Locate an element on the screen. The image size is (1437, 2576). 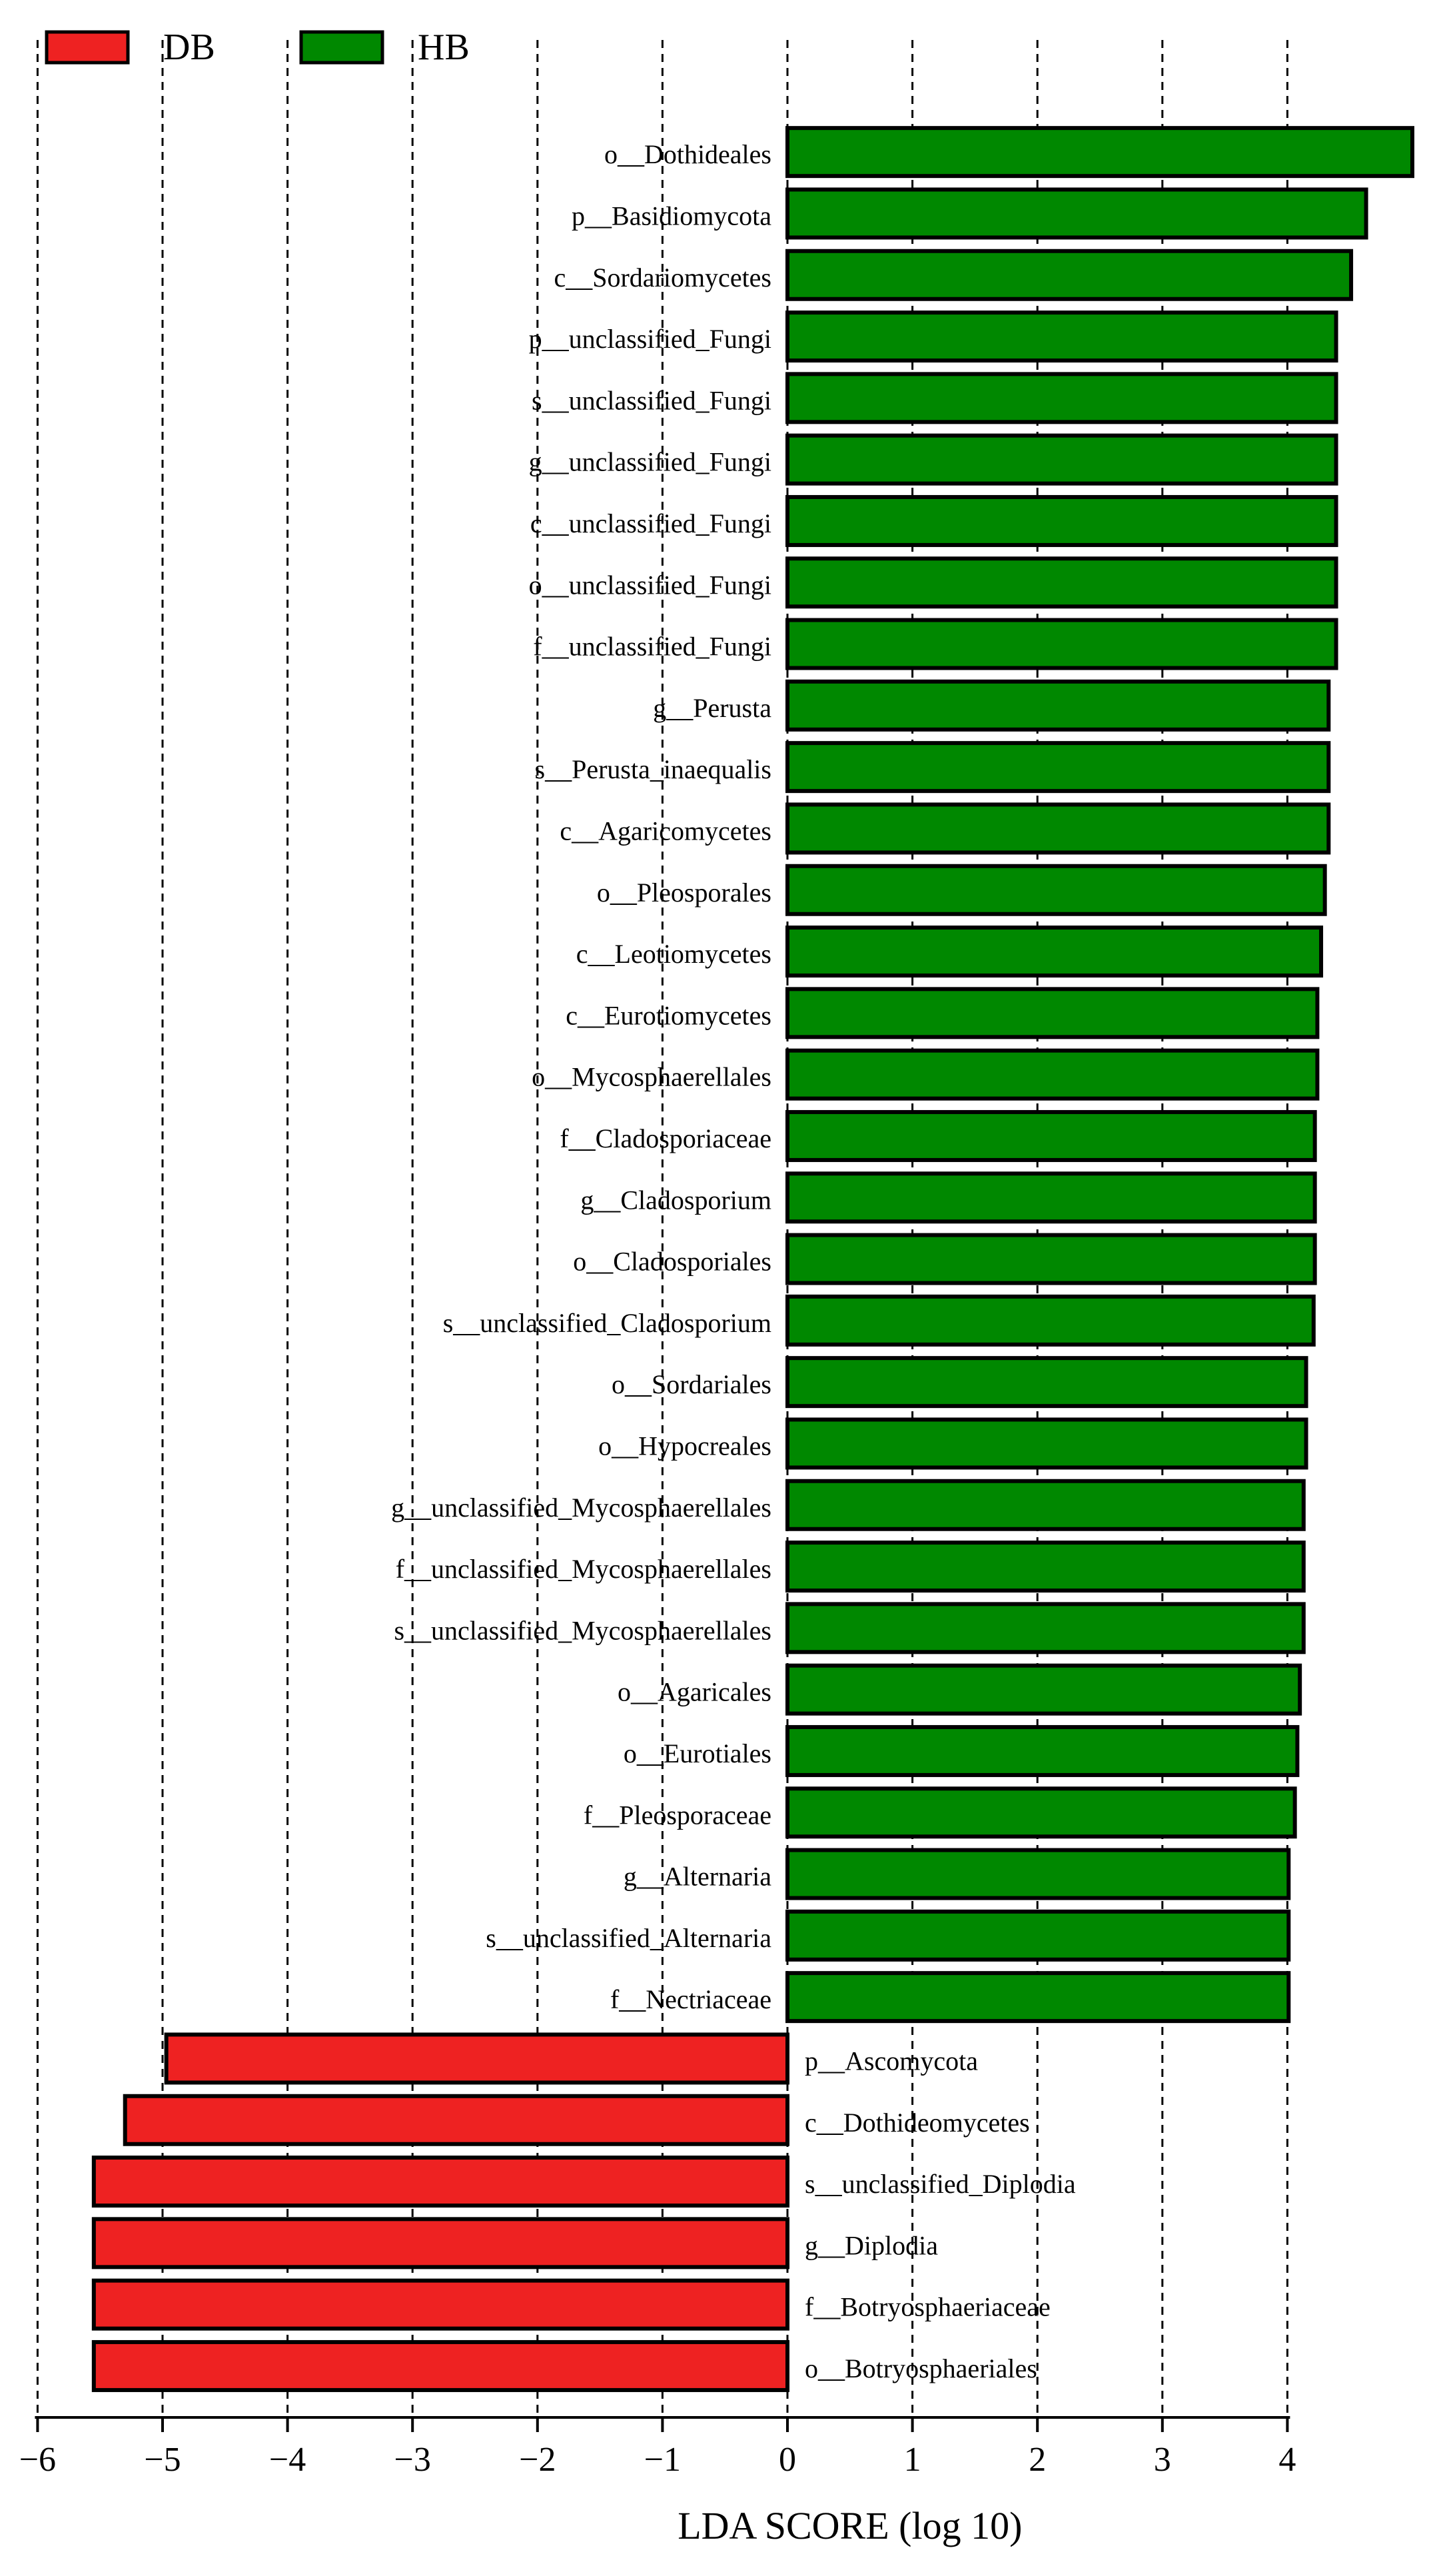
x-tick-label: −2 is located at coordinates (537, 2460).